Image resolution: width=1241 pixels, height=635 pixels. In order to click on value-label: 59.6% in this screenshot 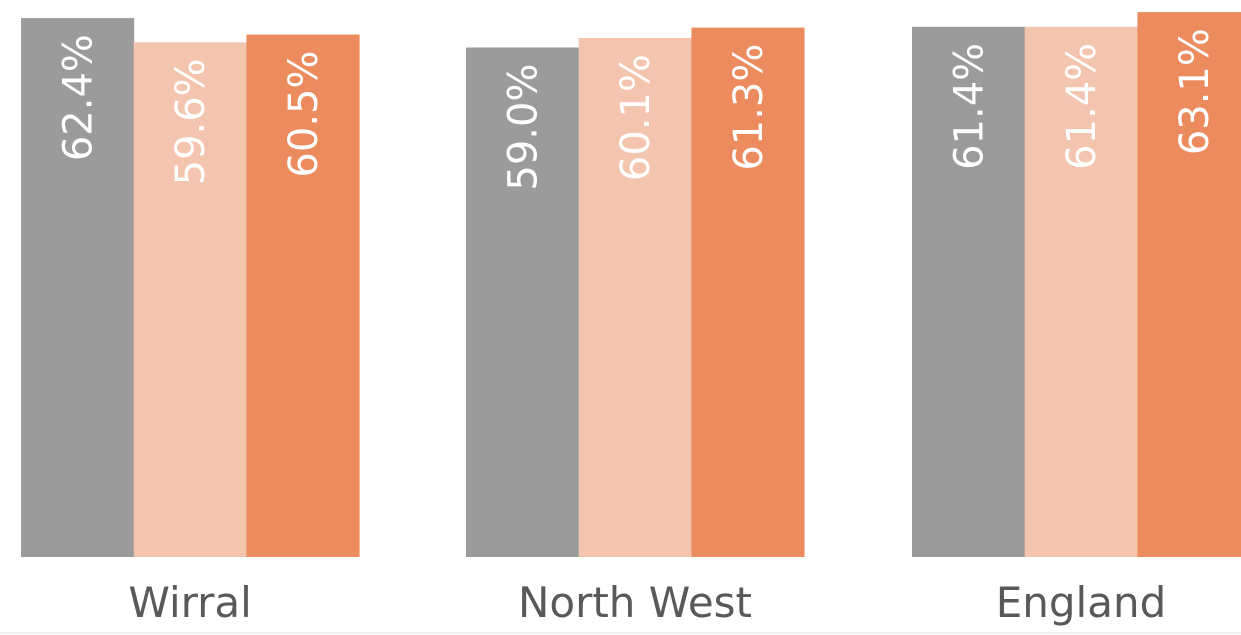, I will do `click(191, 121)`.